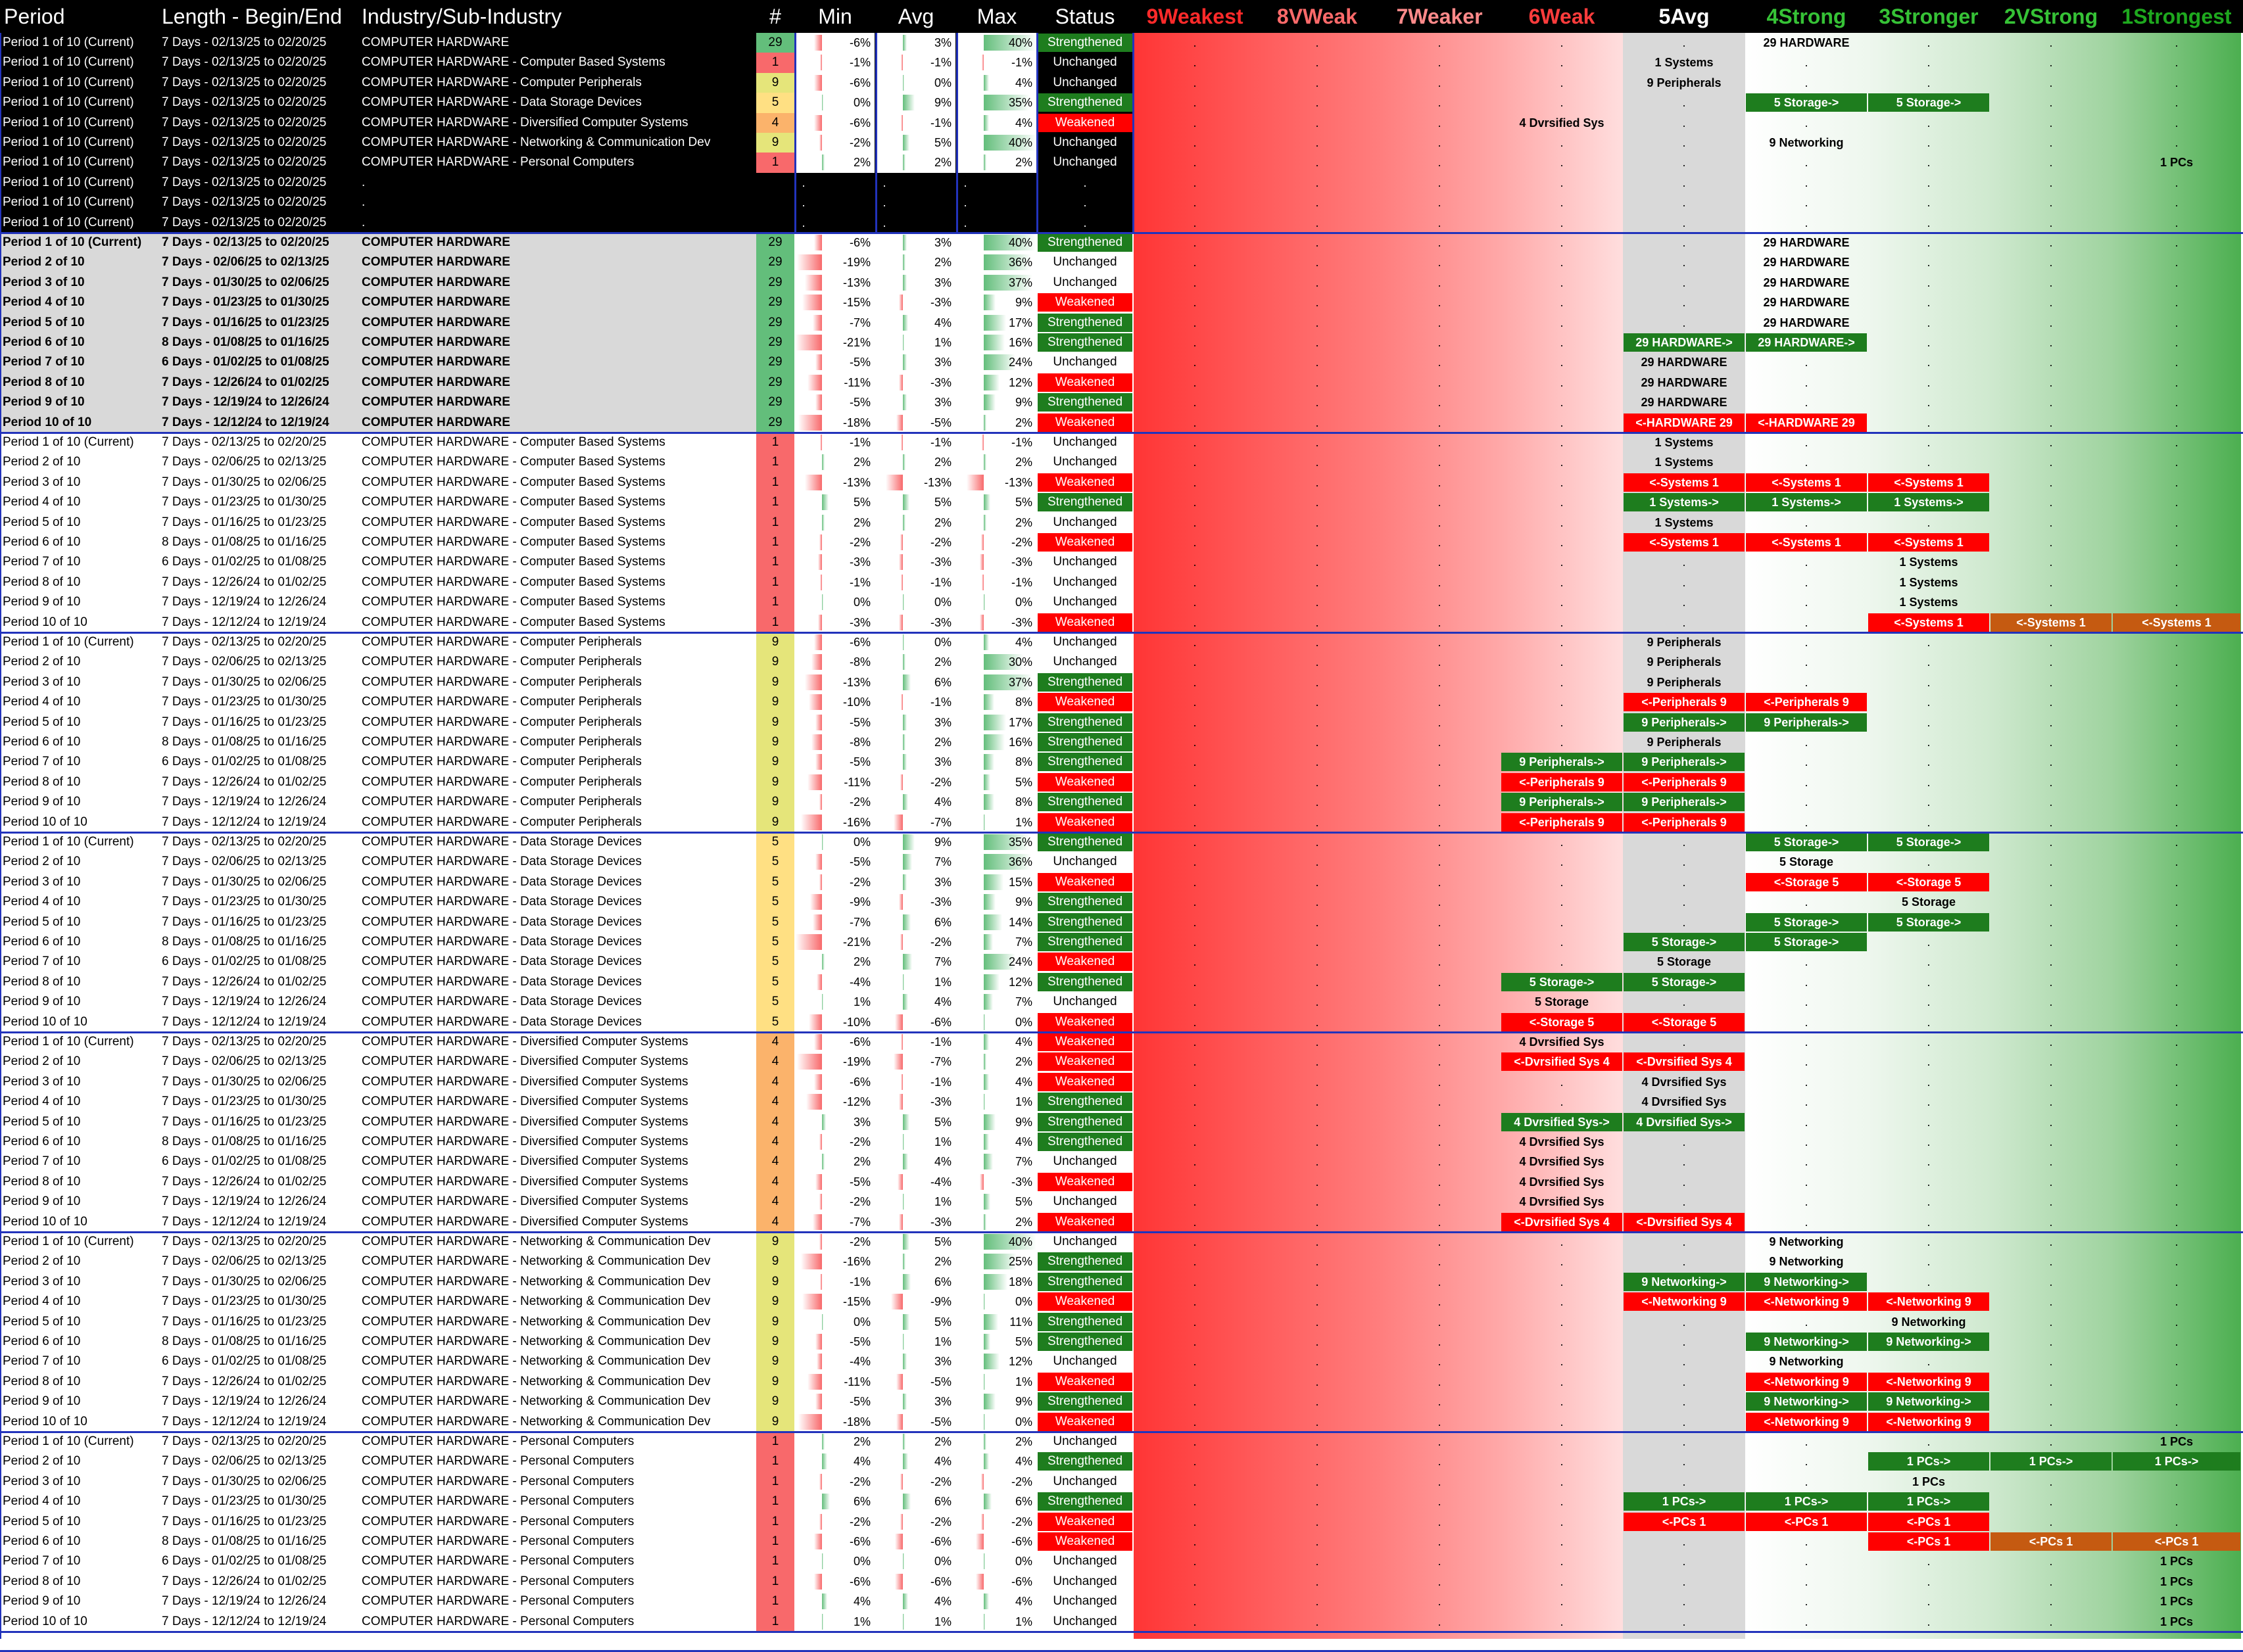 This screenshot has width=2243, height=1652. What do you see at coordinates (1561, 16) in the screenshot?
I see `header-zone-6: 6Weak` at bounding box center [1561, 16].